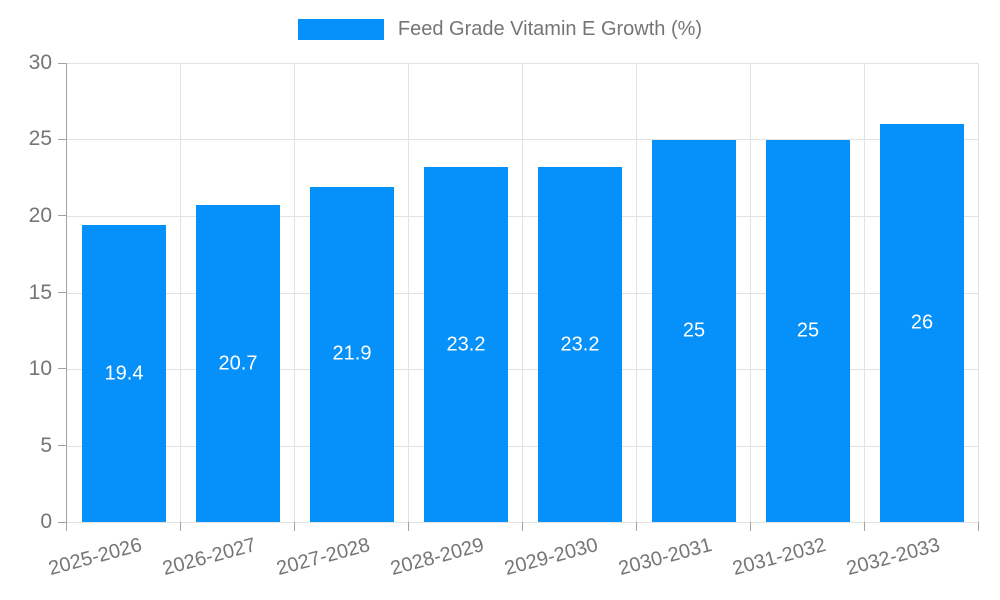 The height and width of the screenshot is (600, 1000). I want to click on bar-slot: 21.9 2027-2028, so click(342, 321).